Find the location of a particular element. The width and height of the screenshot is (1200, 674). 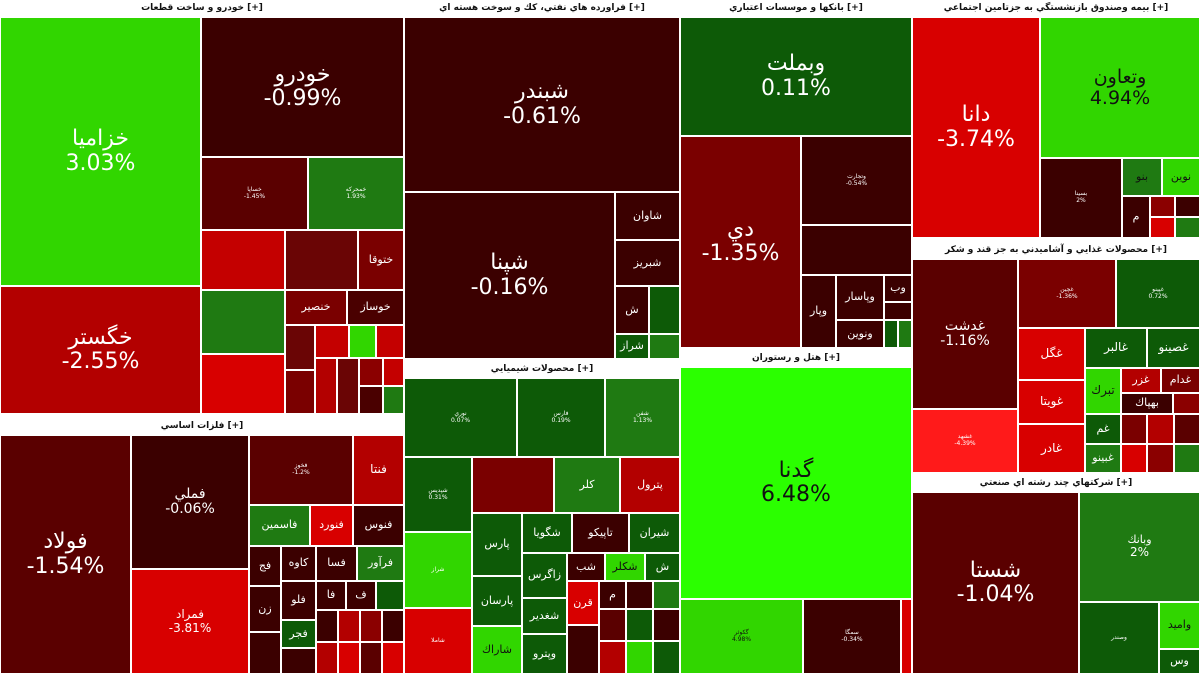

tile-bsina: بسينا 2% is located at coordinates (1081, 198).